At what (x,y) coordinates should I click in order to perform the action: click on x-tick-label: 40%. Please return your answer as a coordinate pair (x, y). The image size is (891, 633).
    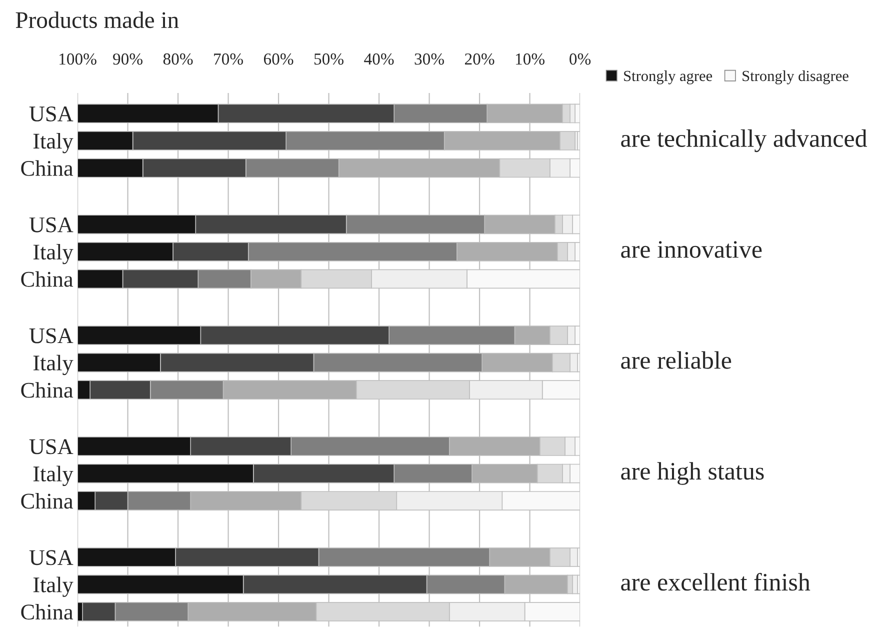
    Looking at the image, I should click on (379, 59).